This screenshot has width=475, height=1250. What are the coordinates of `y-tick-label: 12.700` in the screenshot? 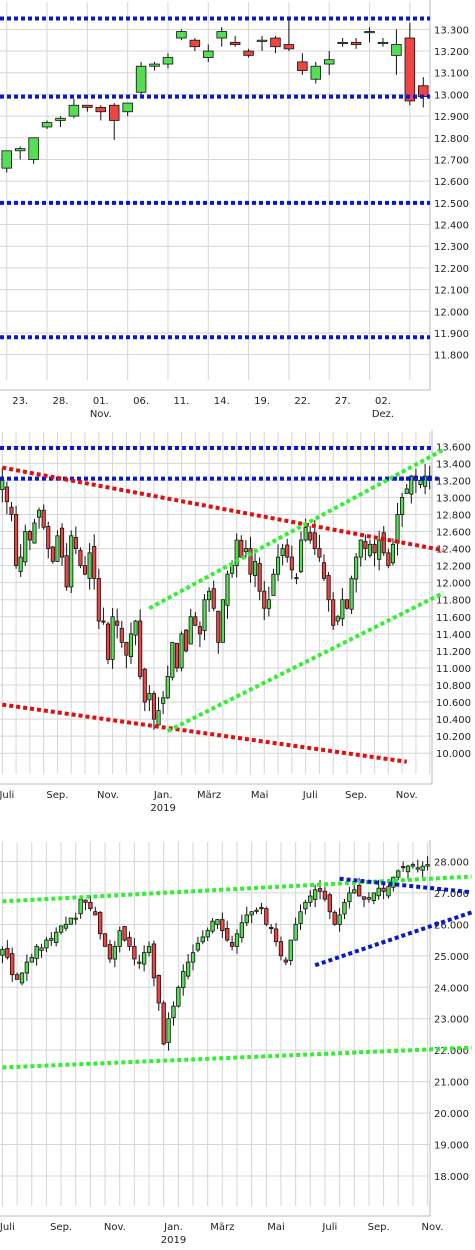 It's located at (451, 160).